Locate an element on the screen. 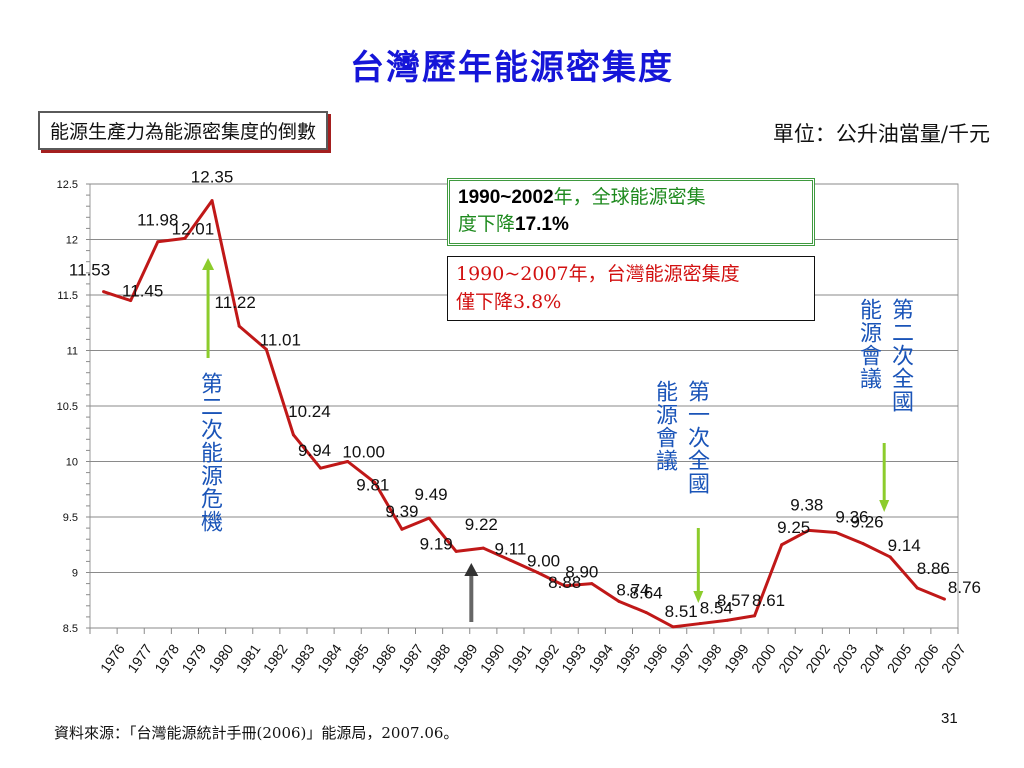 This screenshot has height=768, width=1024. x-tick-label: 2002 is located at coordinates (817, 658).